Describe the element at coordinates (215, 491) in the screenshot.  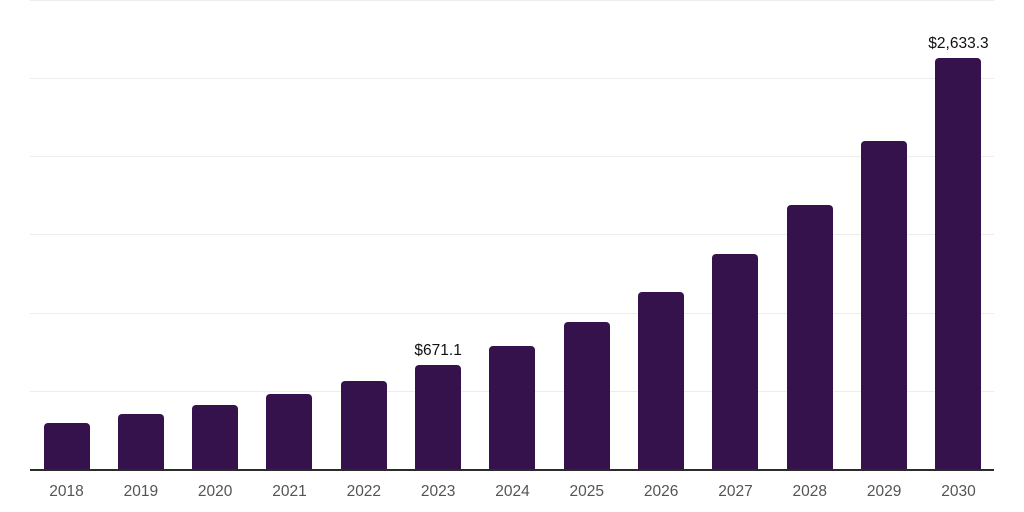
I see `x-tick-2020: 2020` at that location.